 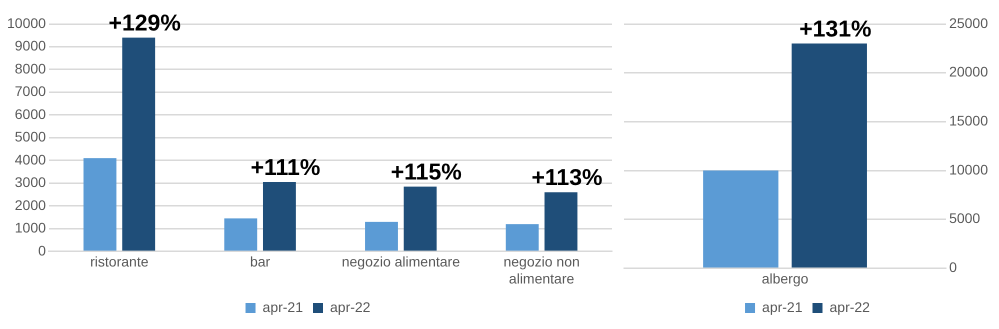 I want to click on y-tick-label: 2000, so click(x=30, y=204).